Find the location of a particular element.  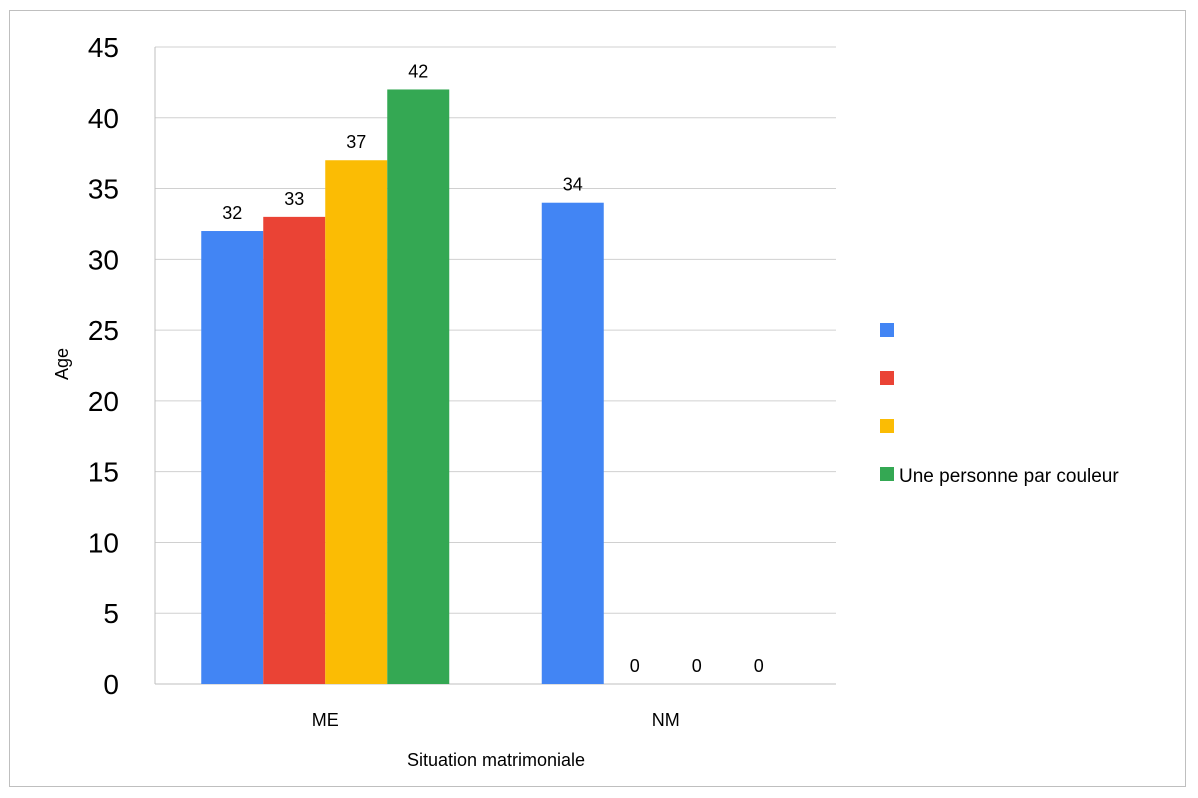

x-category-label: NM is located at coordinates (666, 720).